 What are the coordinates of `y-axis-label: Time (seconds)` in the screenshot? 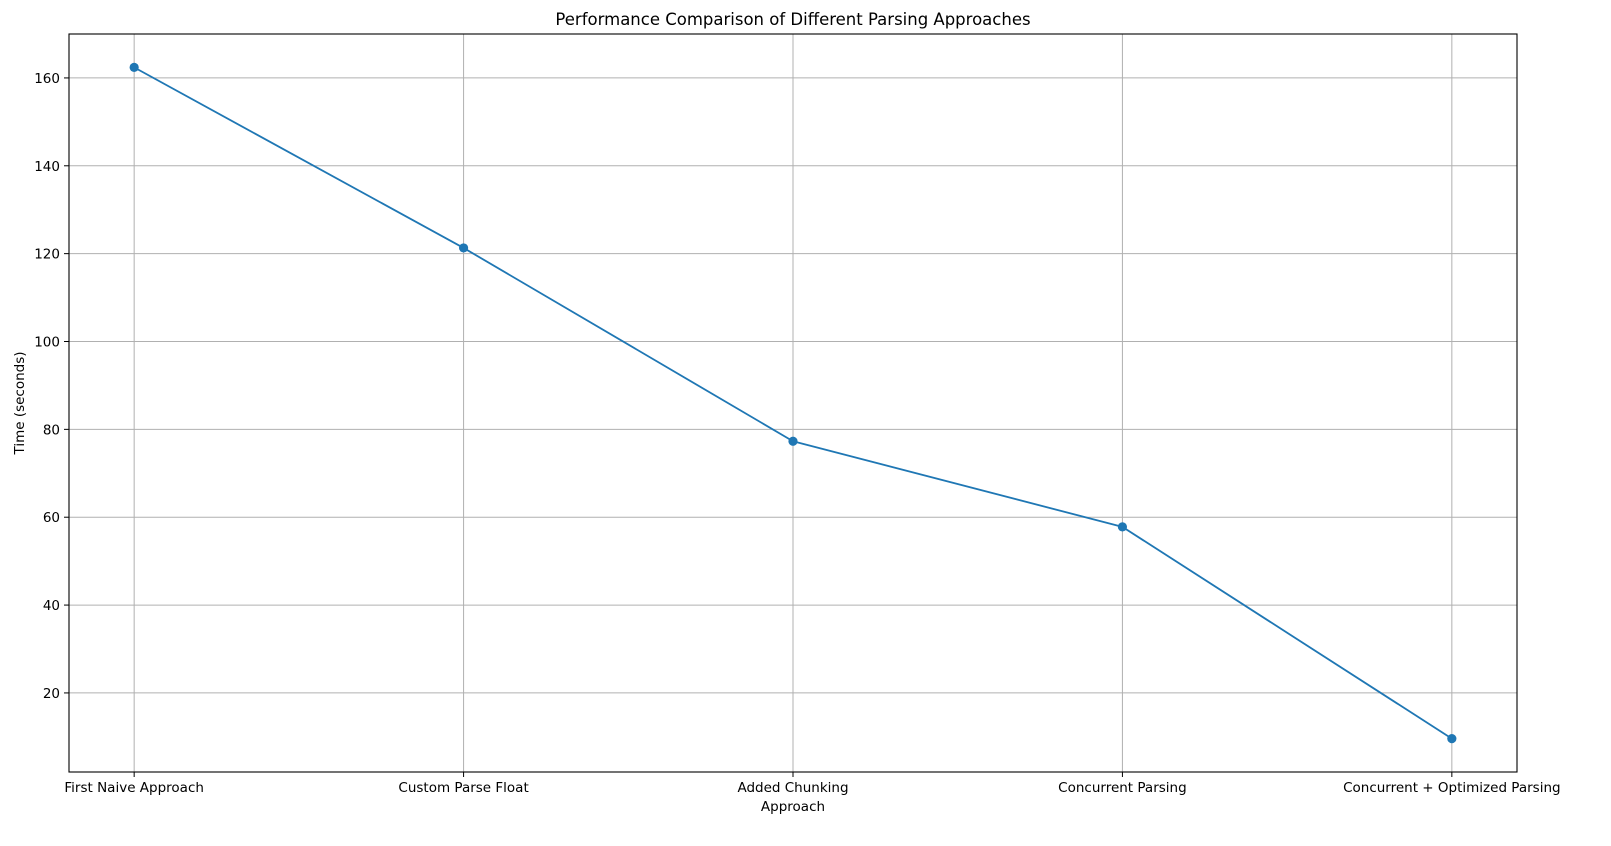 It's located at (20, 403).